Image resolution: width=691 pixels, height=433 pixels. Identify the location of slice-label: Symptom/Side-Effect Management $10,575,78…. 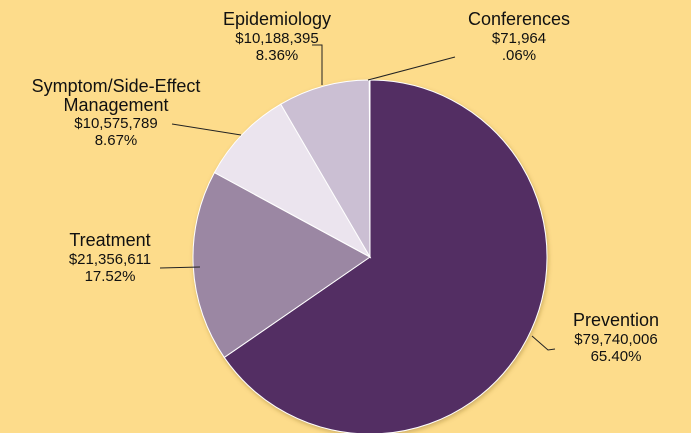
(116, 113).